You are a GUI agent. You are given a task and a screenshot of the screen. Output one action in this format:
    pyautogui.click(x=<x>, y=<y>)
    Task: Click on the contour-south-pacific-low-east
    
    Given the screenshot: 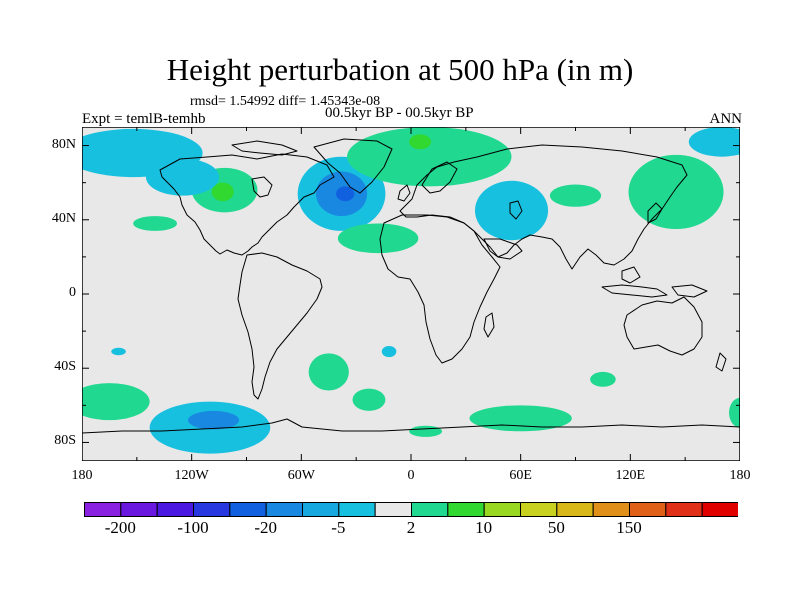 What is the action you would take?
    pyautogui.click(x=118, y=351)
    